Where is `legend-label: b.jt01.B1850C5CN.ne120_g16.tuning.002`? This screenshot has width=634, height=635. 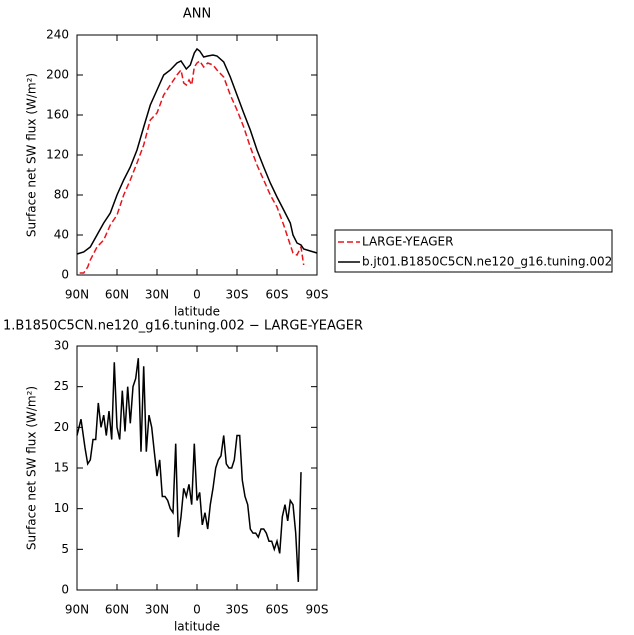 legend-label: b.jt01.B1850C5CN.ne120_g16.tuning.002 is located at coordinates (487, 262).